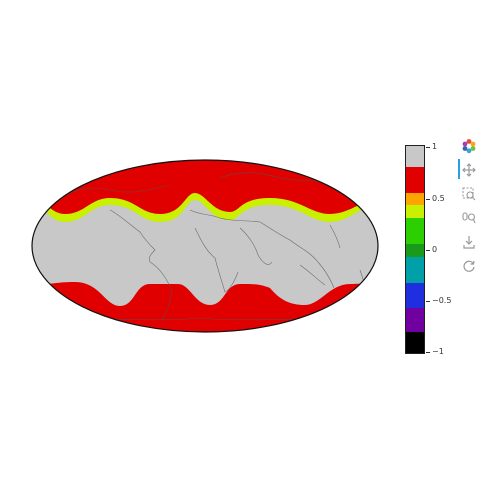 Image resolution: width=500 pixels, height=500 pixels. Describe the element at coordinates (442, 300) in the screenshot. I see `colorbar-label: −0.5` at that location.